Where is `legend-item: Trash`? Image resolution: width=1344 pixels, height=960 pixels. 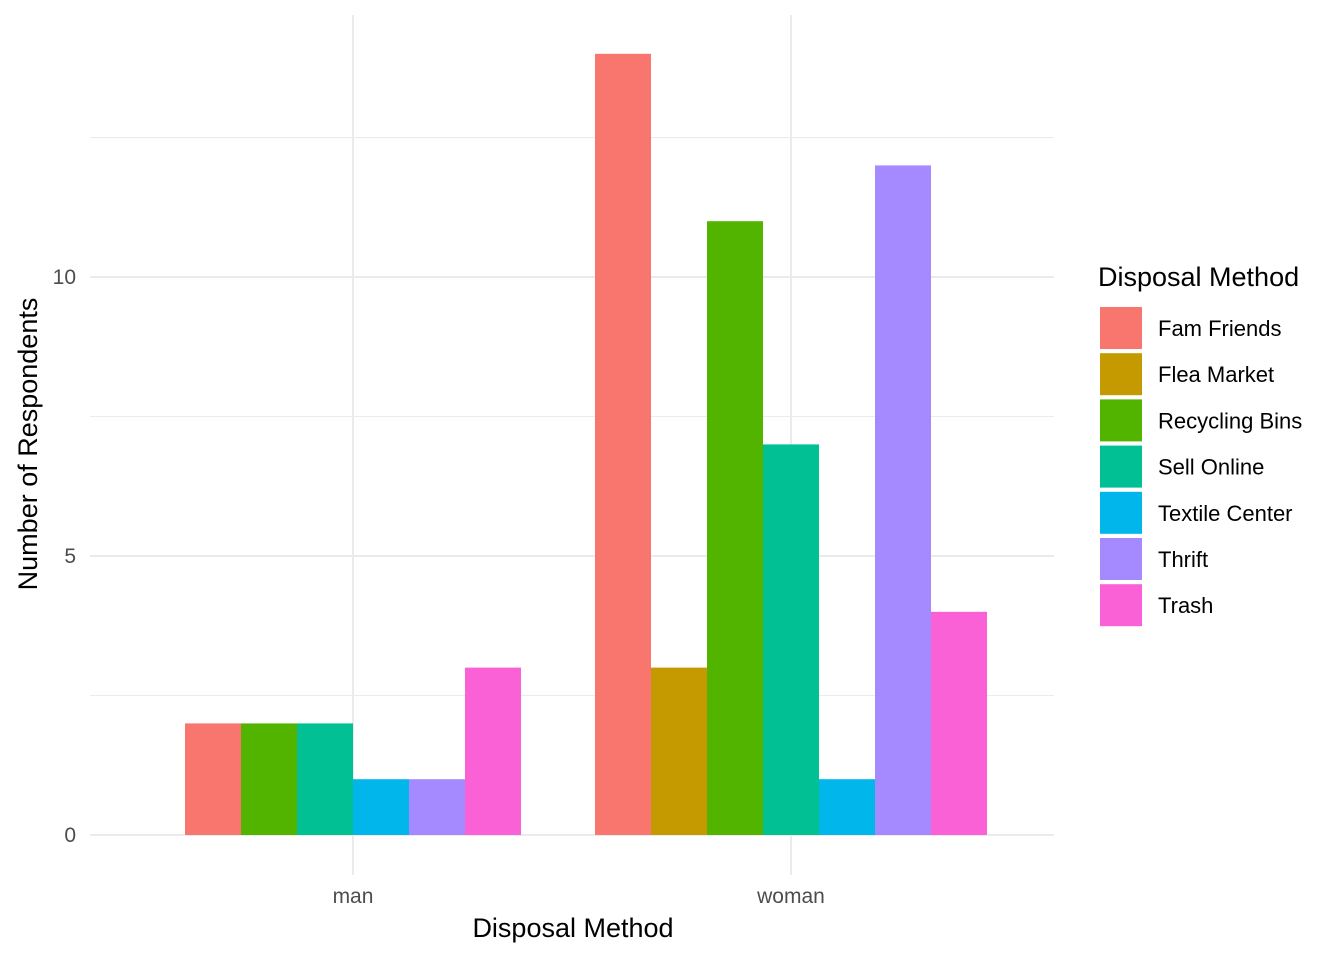
legend-item: Trash is located at coordinates (1156, 605).